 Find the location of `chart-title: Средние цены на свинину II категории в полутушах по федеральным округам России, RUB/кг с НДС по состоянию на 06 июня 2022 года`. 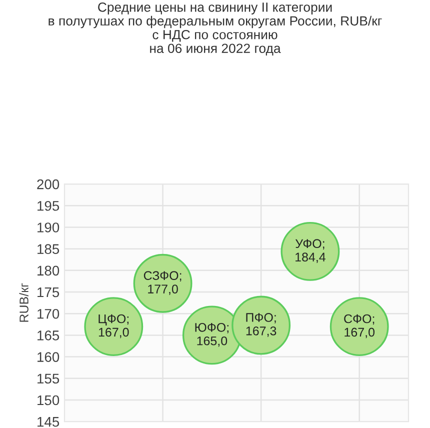

chart-title: Средние цены на свинину II категории в полутушах по федеральным округам России, RUB/кг с НДС по состоянию на 06 июня 2022 года is located at coordinates (215, 29).